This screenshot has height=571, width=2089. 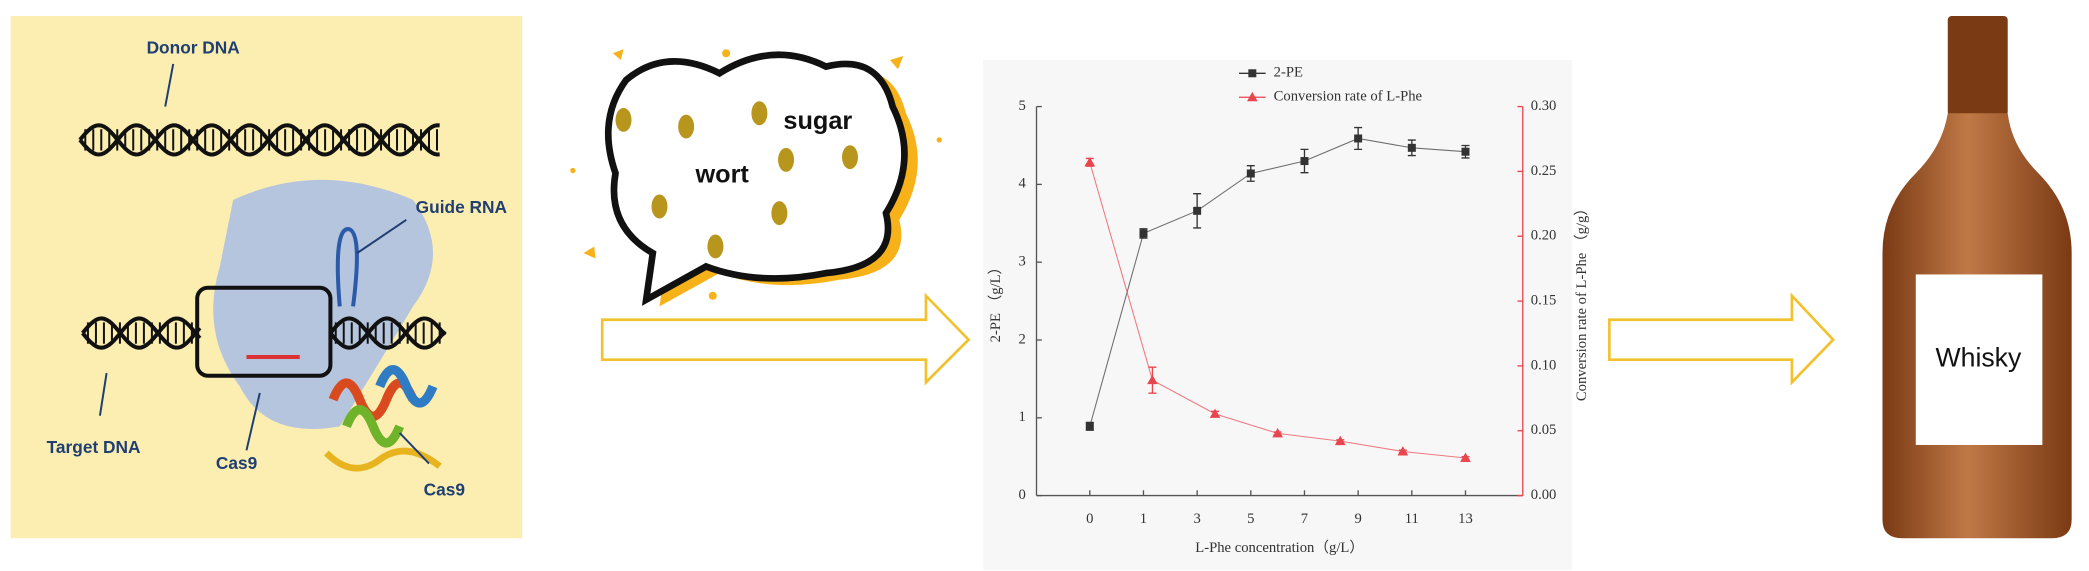 What do you see at coordinates (1544, 236) in the screenshot?
I see `y2-tick-label: 0.20` at bounding box center [1544, 236].